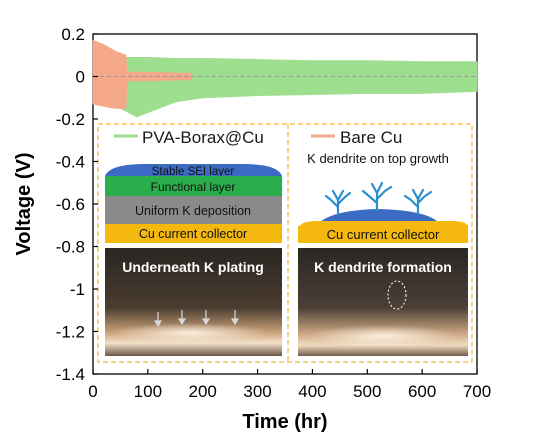  What do you see at coordinates (193, 267) in the screenshot?
I see `left-photo-caption: Underneath K plating` at bounding box center [193, 267].